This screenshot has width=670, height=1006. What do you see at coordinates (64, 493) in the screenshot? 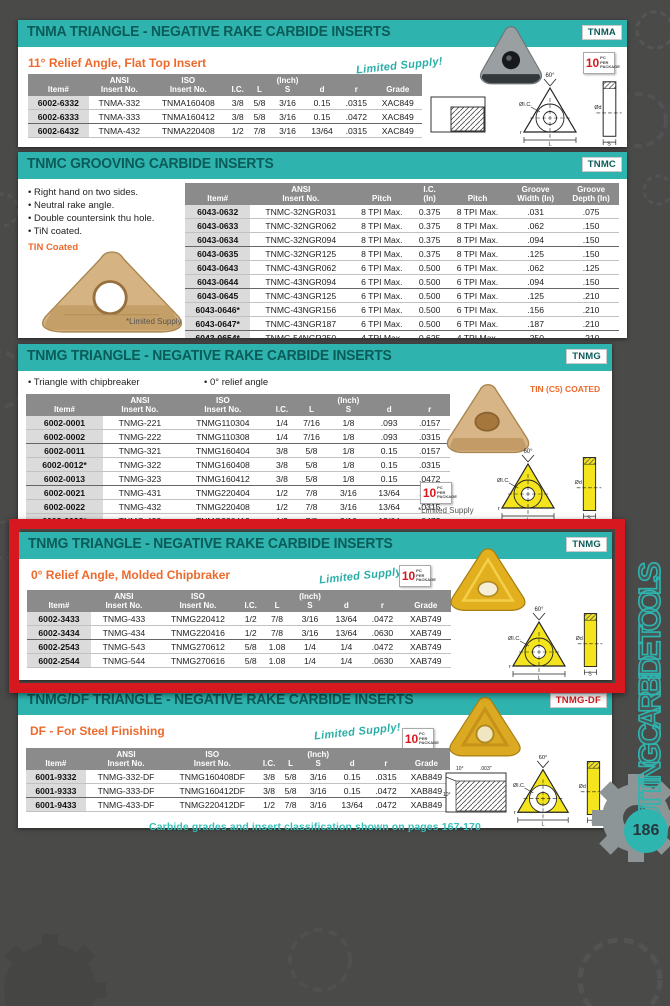
I see `table-cell: 6002-0021` at bounding box center [64, 493].